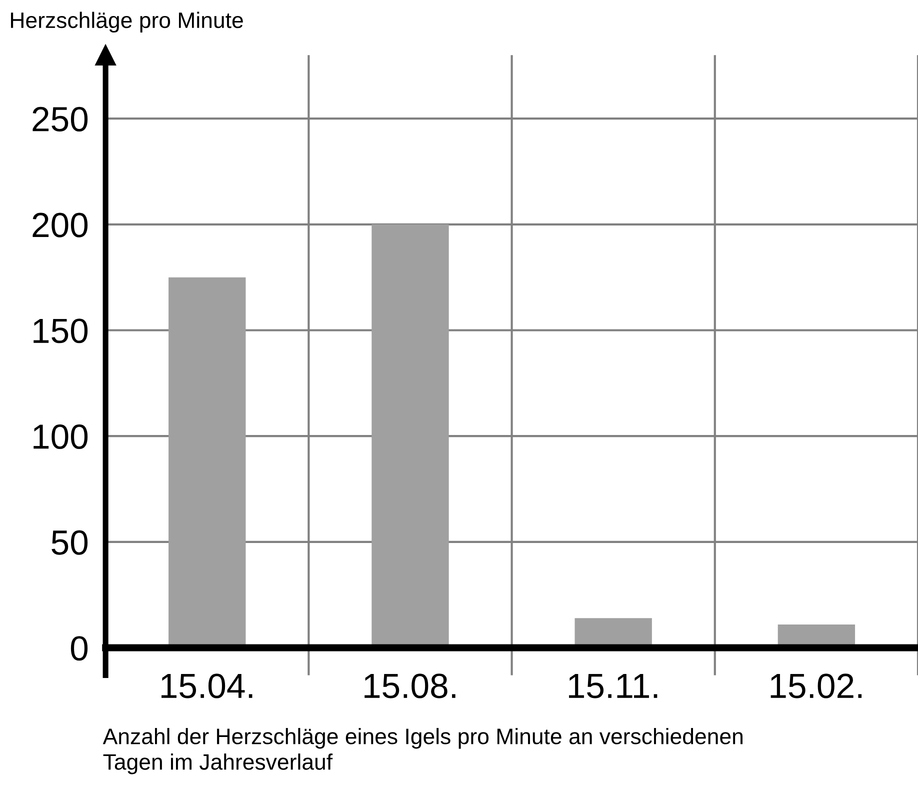 The image size is (918, 787). Describe the element at coordinates (60, 225) in the screenshot. I see `y-tick-label: 200` at that location.